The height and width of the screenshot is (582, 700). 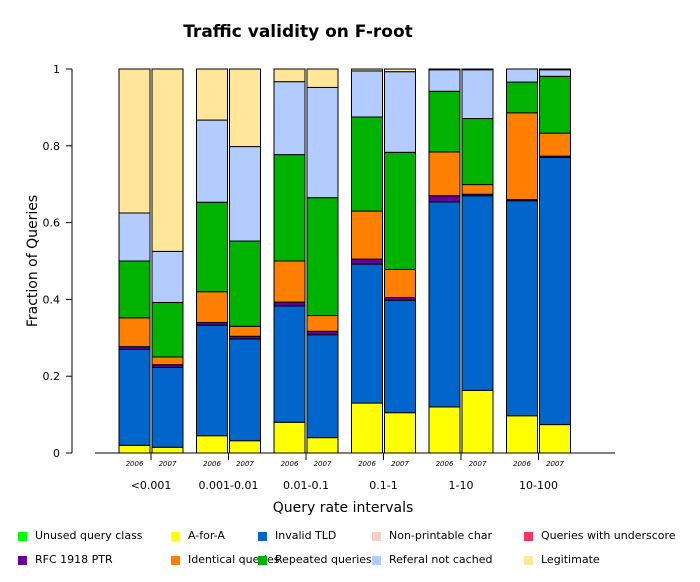 I want to click on chart-title: Traffic validity on F-root, so click(x=298, y=32).